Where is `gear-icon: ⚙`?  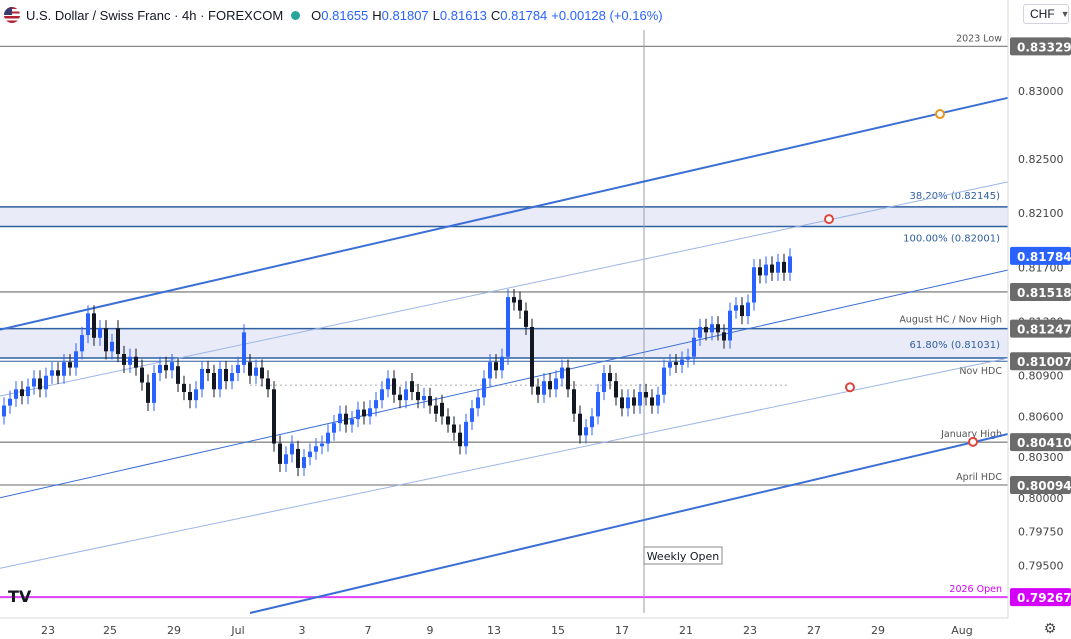
gear-icon: ⚙ is located at coordinates (1050, 628).